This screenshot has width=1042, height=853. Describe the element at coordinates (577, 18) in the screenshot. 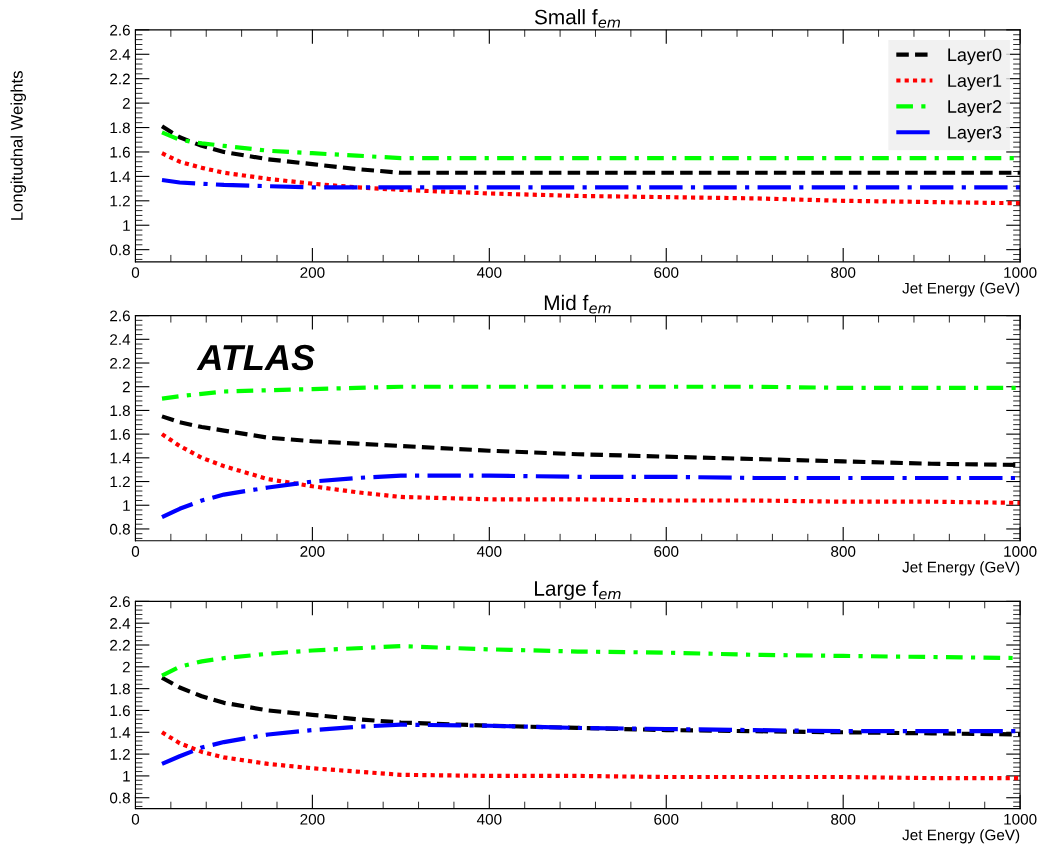

I see `chart-title: Small f$_{em}$` at that location.